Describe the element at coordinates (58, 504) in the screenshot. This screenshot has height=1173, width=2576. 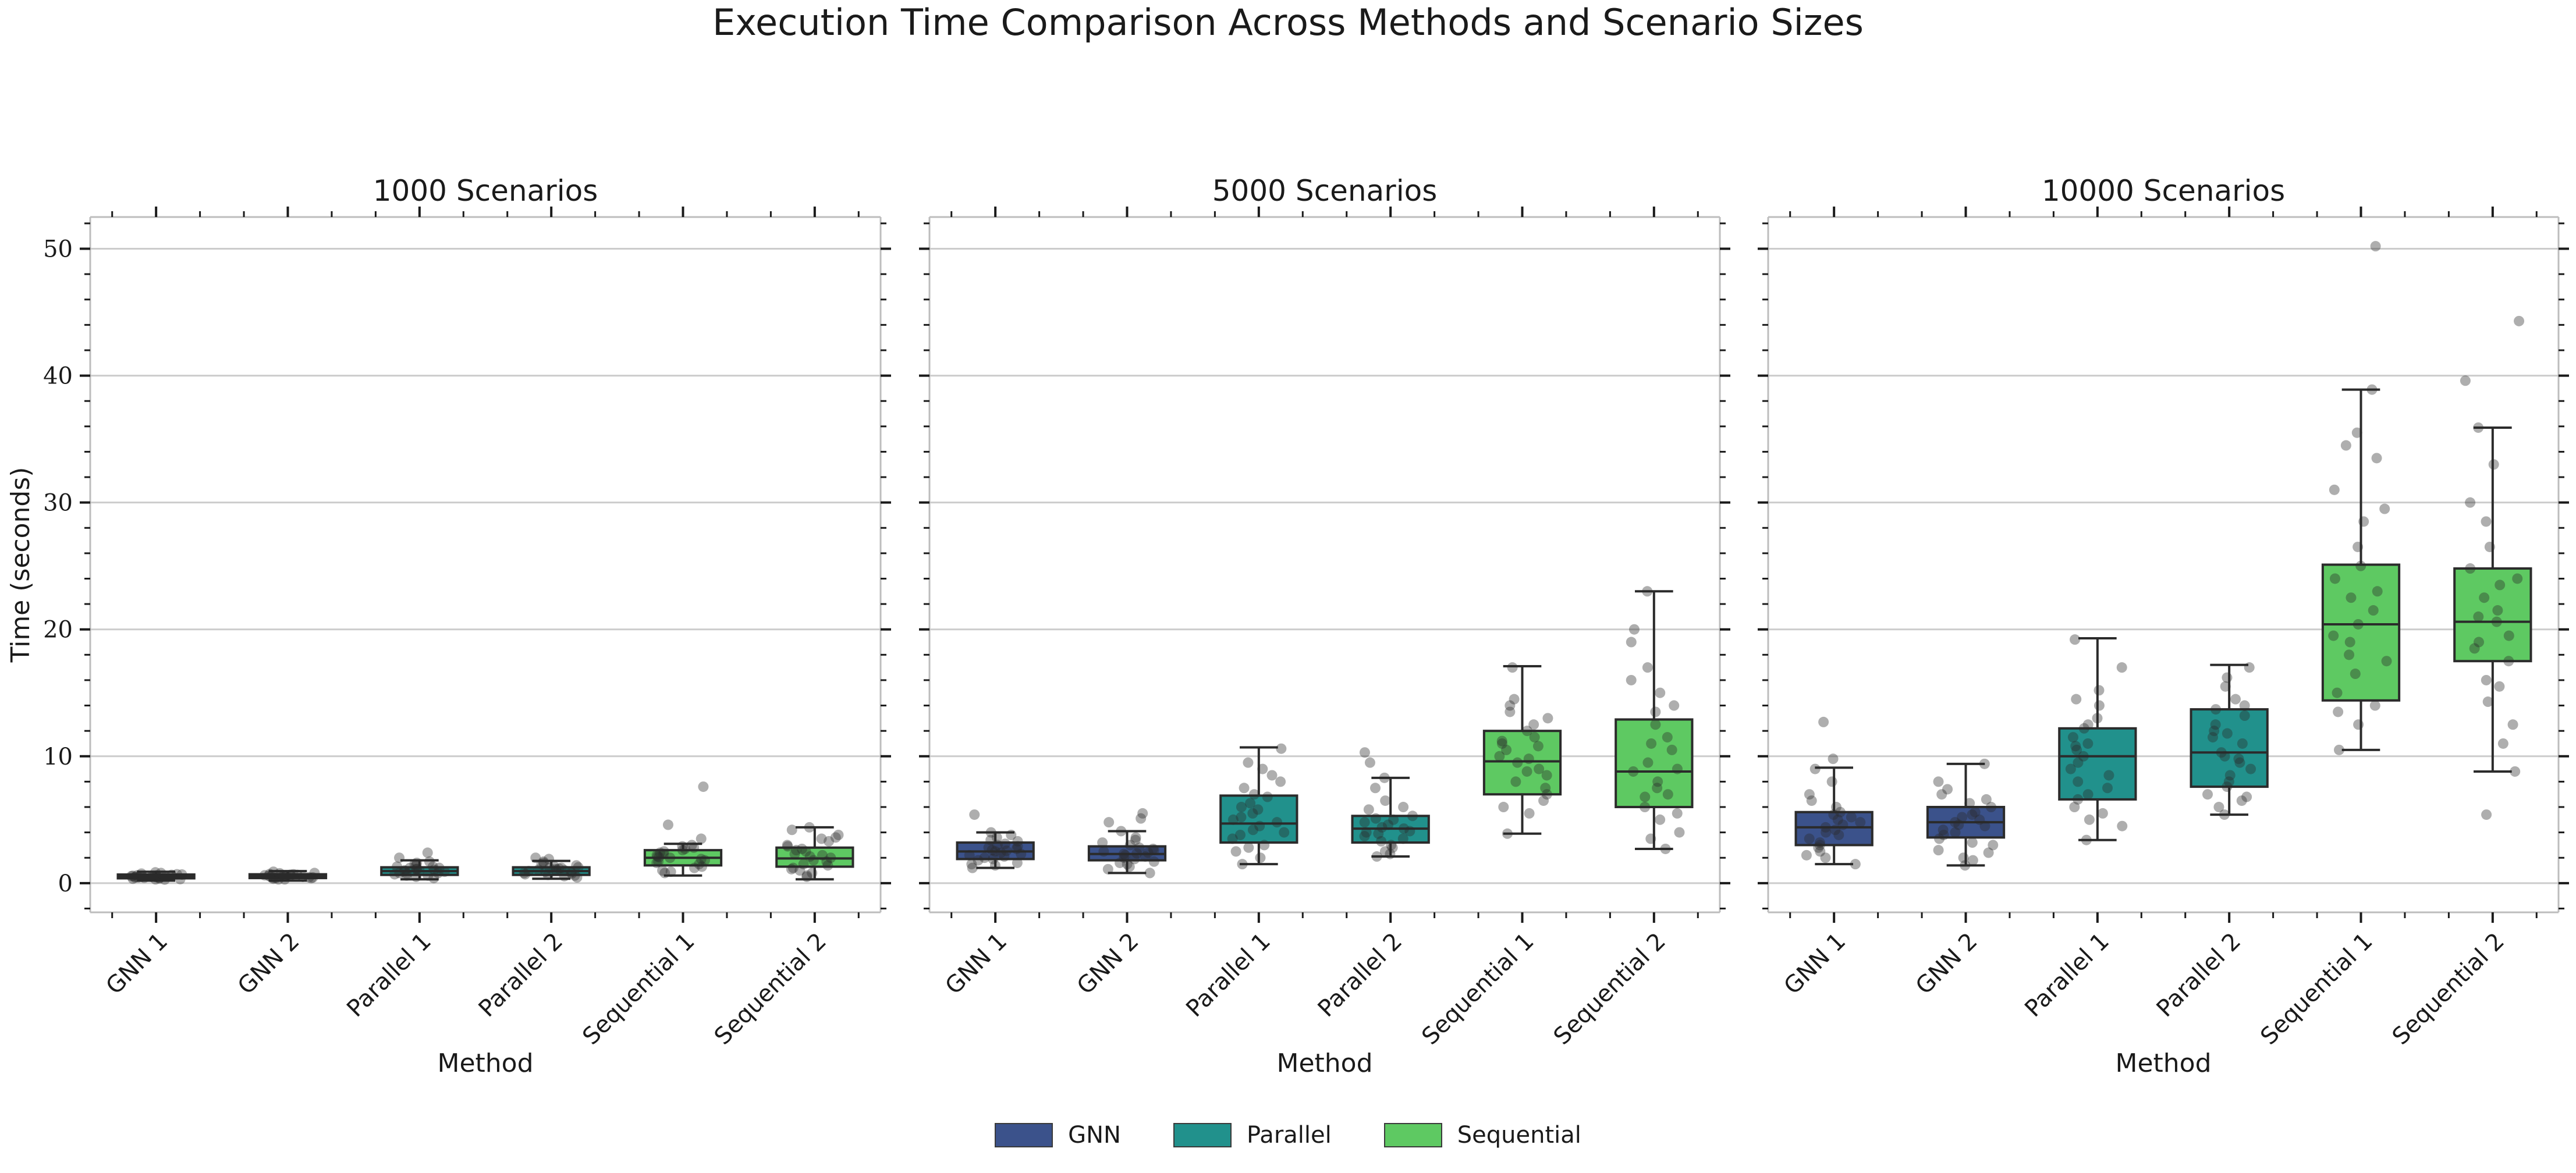
I see `ytick-label: 30` at that location.